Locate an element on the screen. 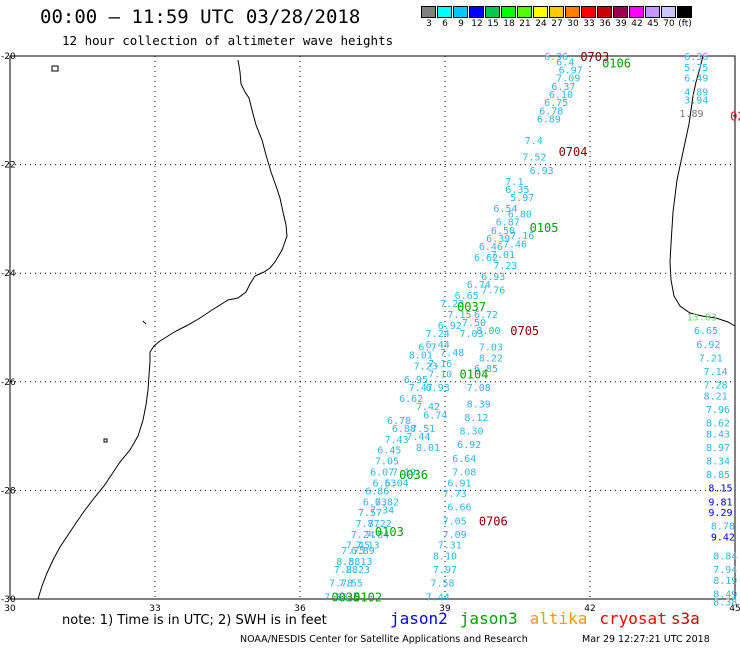 This screenshot has height=650, width=740. wave-height-value: 6.66 is located at coordinates (459, 508).